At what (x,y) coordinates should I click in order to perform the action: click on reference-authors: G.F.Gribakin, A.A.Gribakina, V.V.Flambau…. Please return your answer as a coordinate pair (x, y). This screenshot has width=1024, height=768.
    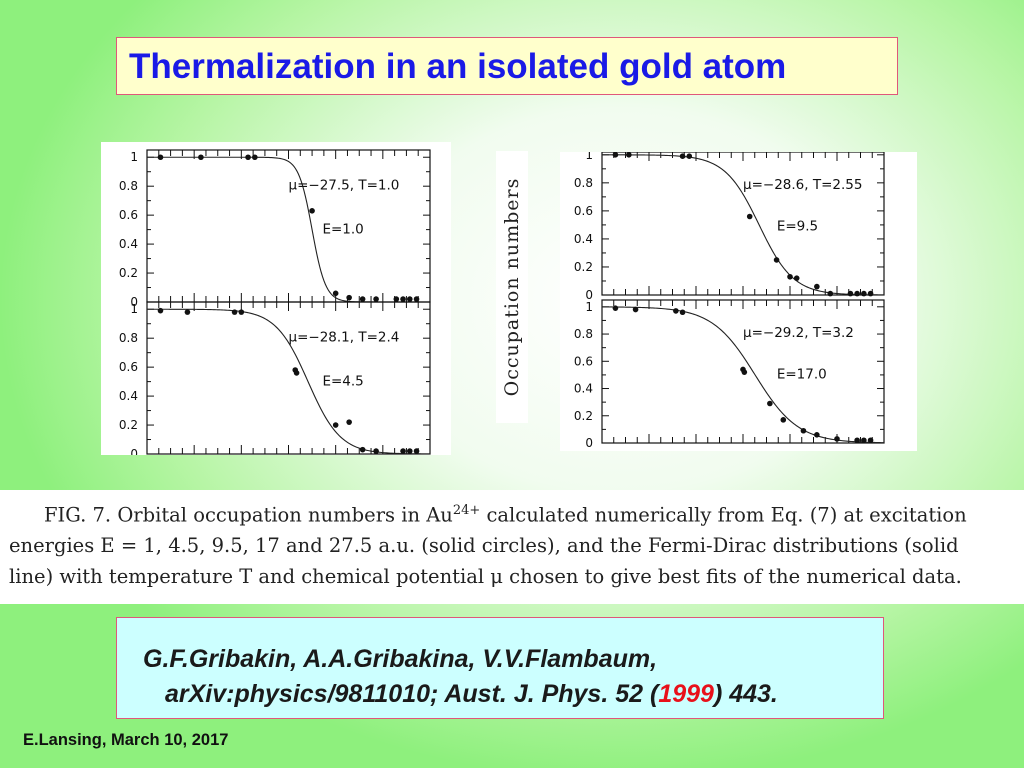
    Looking at the image, I should click on (400, 659).